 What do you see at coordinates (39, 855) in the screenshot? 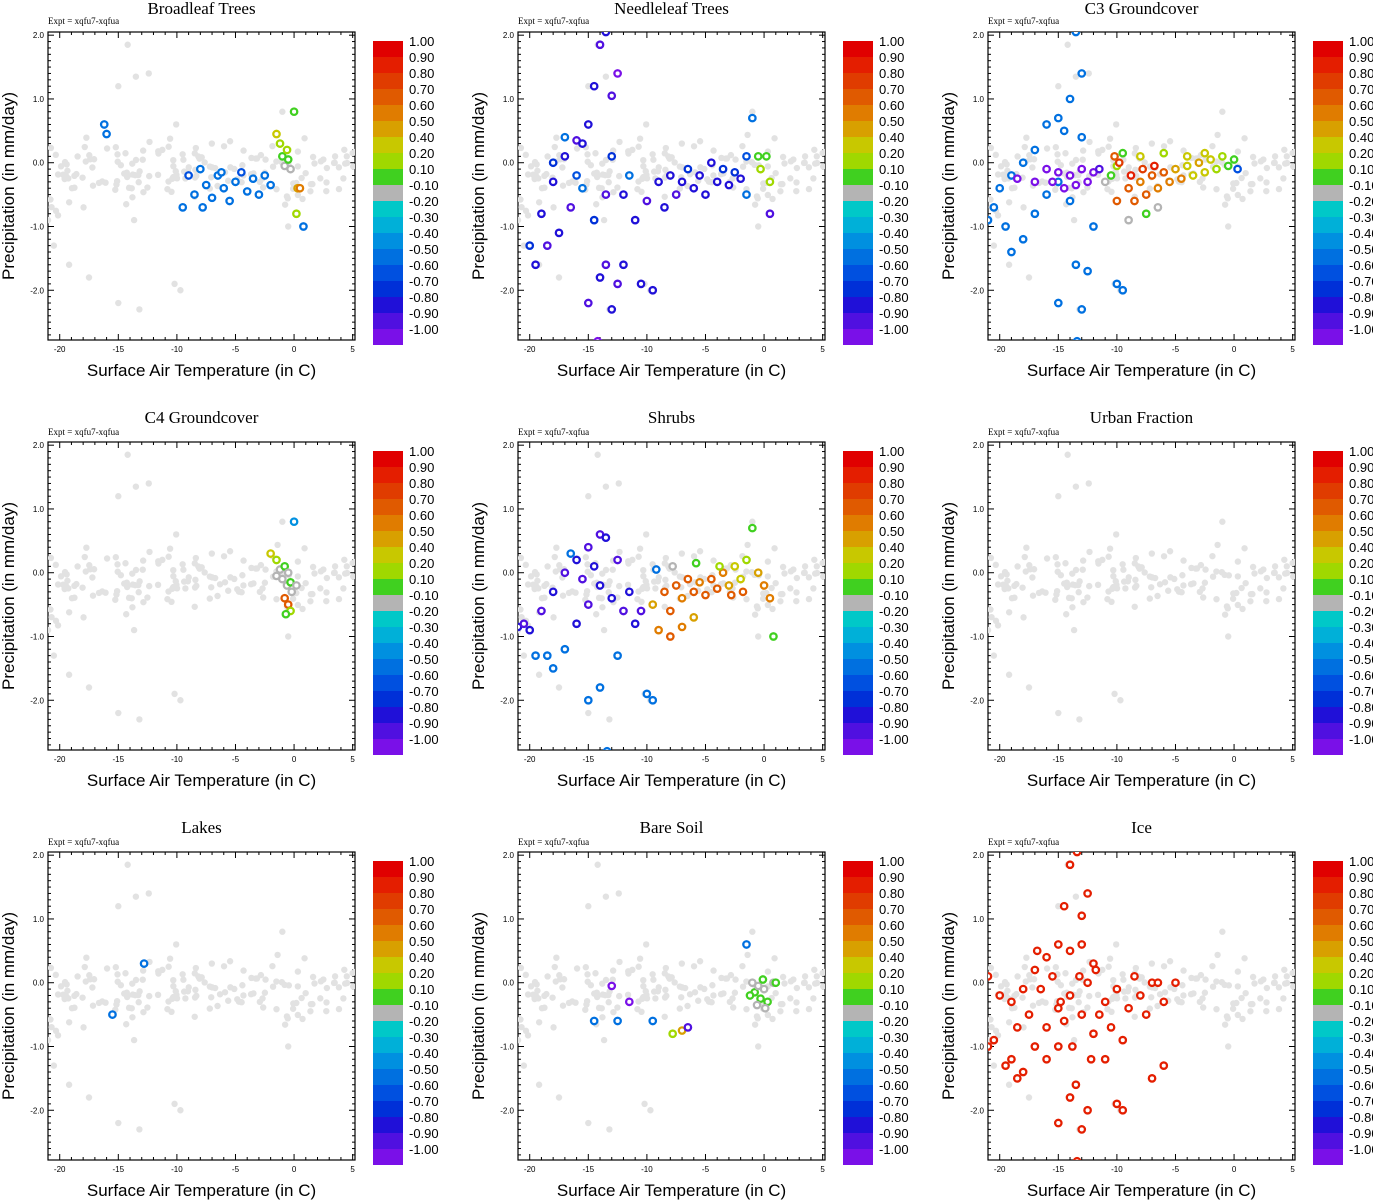
I see `y-tick-label: 2.0` at bounding box center [39, 855].